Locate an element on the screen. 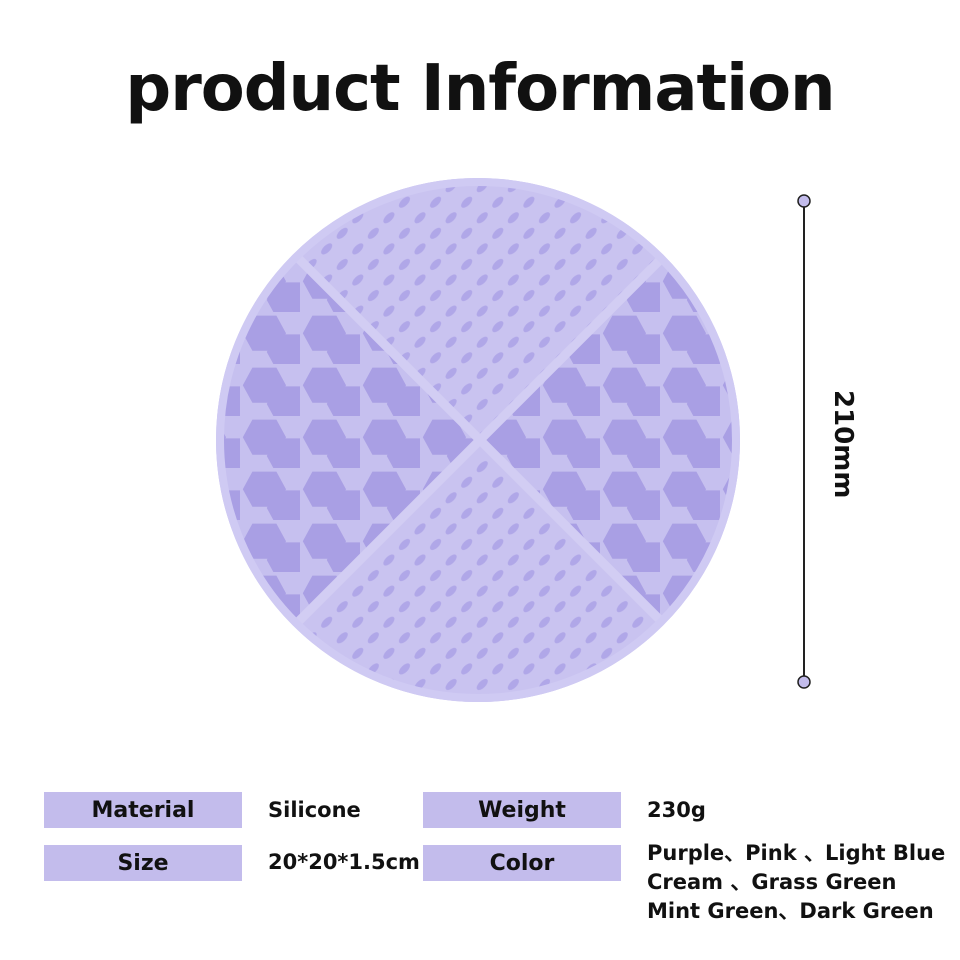 The width and height of the screenshot is (960, 960). spec-label-color: Color is located at coordinates (522, 863).